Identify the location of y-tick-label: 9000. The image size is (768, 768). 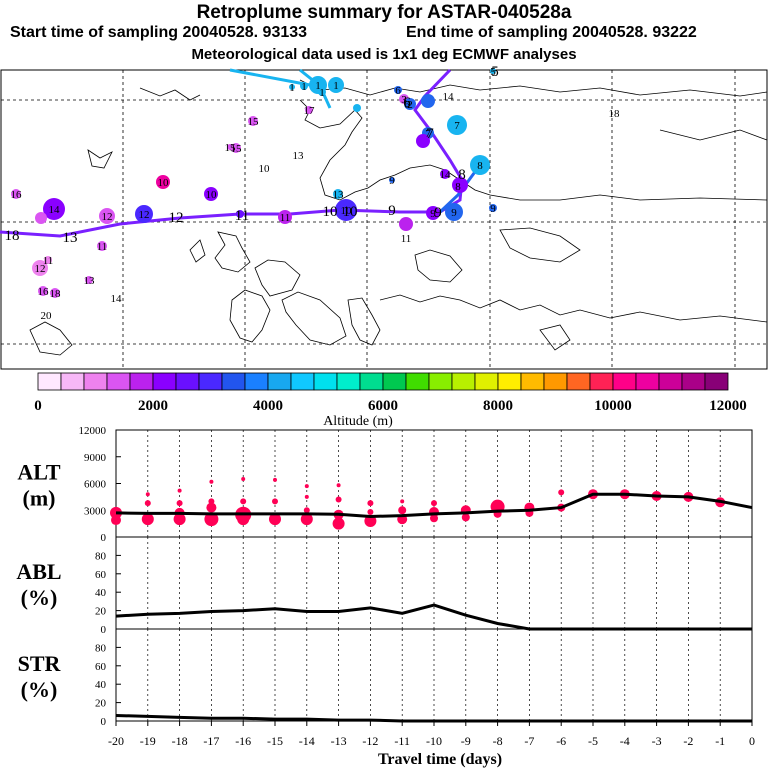
(95, 458).